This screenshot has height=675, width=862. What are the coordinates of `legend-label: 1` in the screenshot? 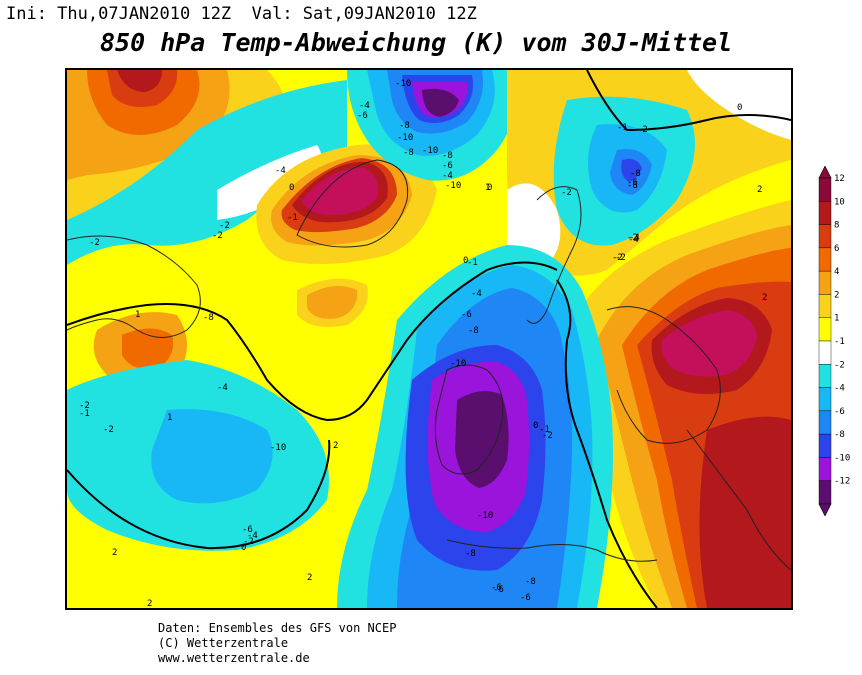 It's located at (836, 319).